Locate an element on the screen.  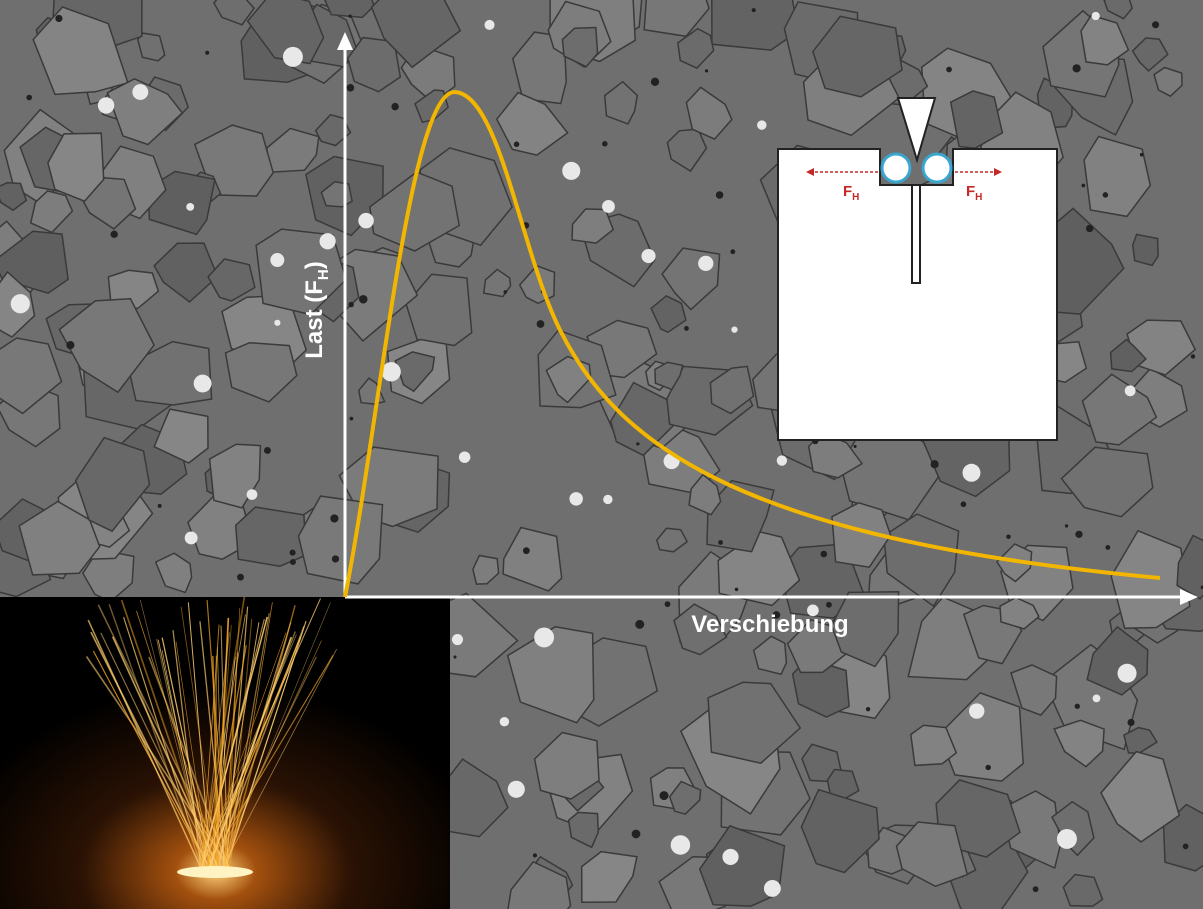
specimen is located at coordinates (917, 294).